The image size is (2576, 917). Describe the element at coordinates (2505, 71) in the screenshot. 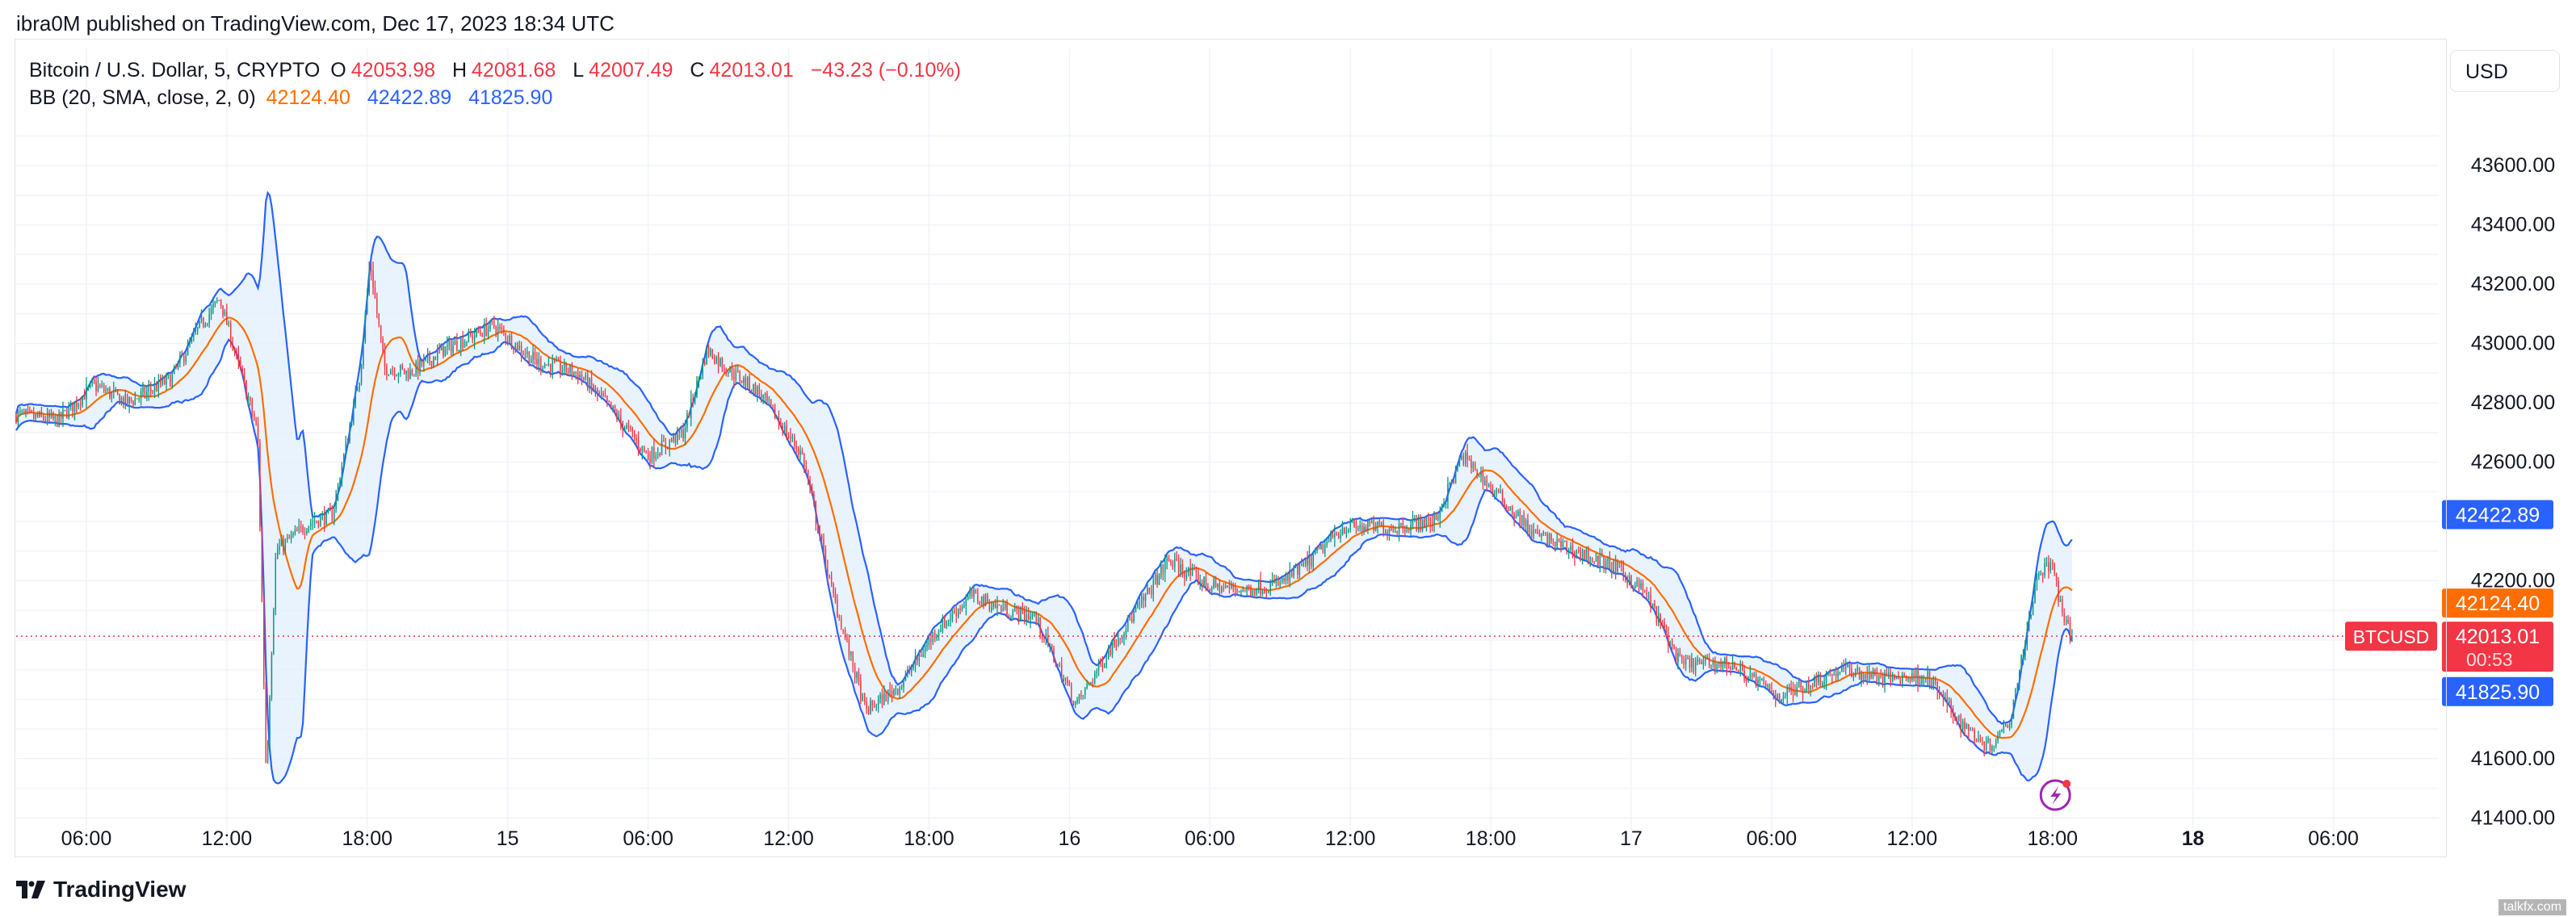

I see `currency-button: USD` at that location.